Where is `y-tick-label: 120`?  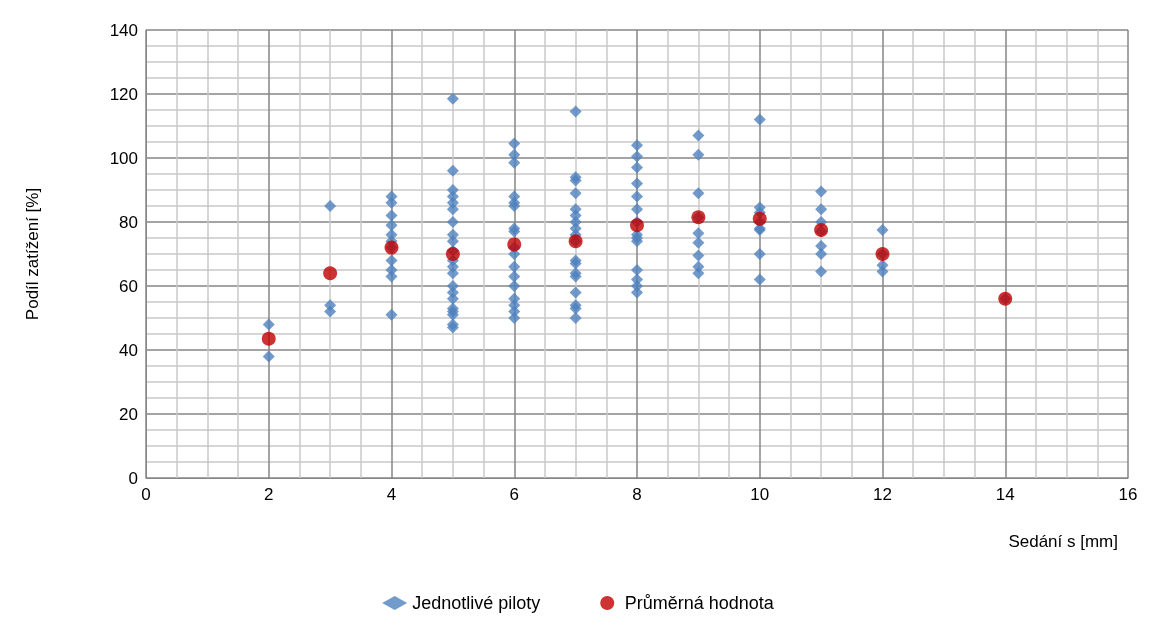 y-tick-label: 120 is located at coordinates (123, 94).